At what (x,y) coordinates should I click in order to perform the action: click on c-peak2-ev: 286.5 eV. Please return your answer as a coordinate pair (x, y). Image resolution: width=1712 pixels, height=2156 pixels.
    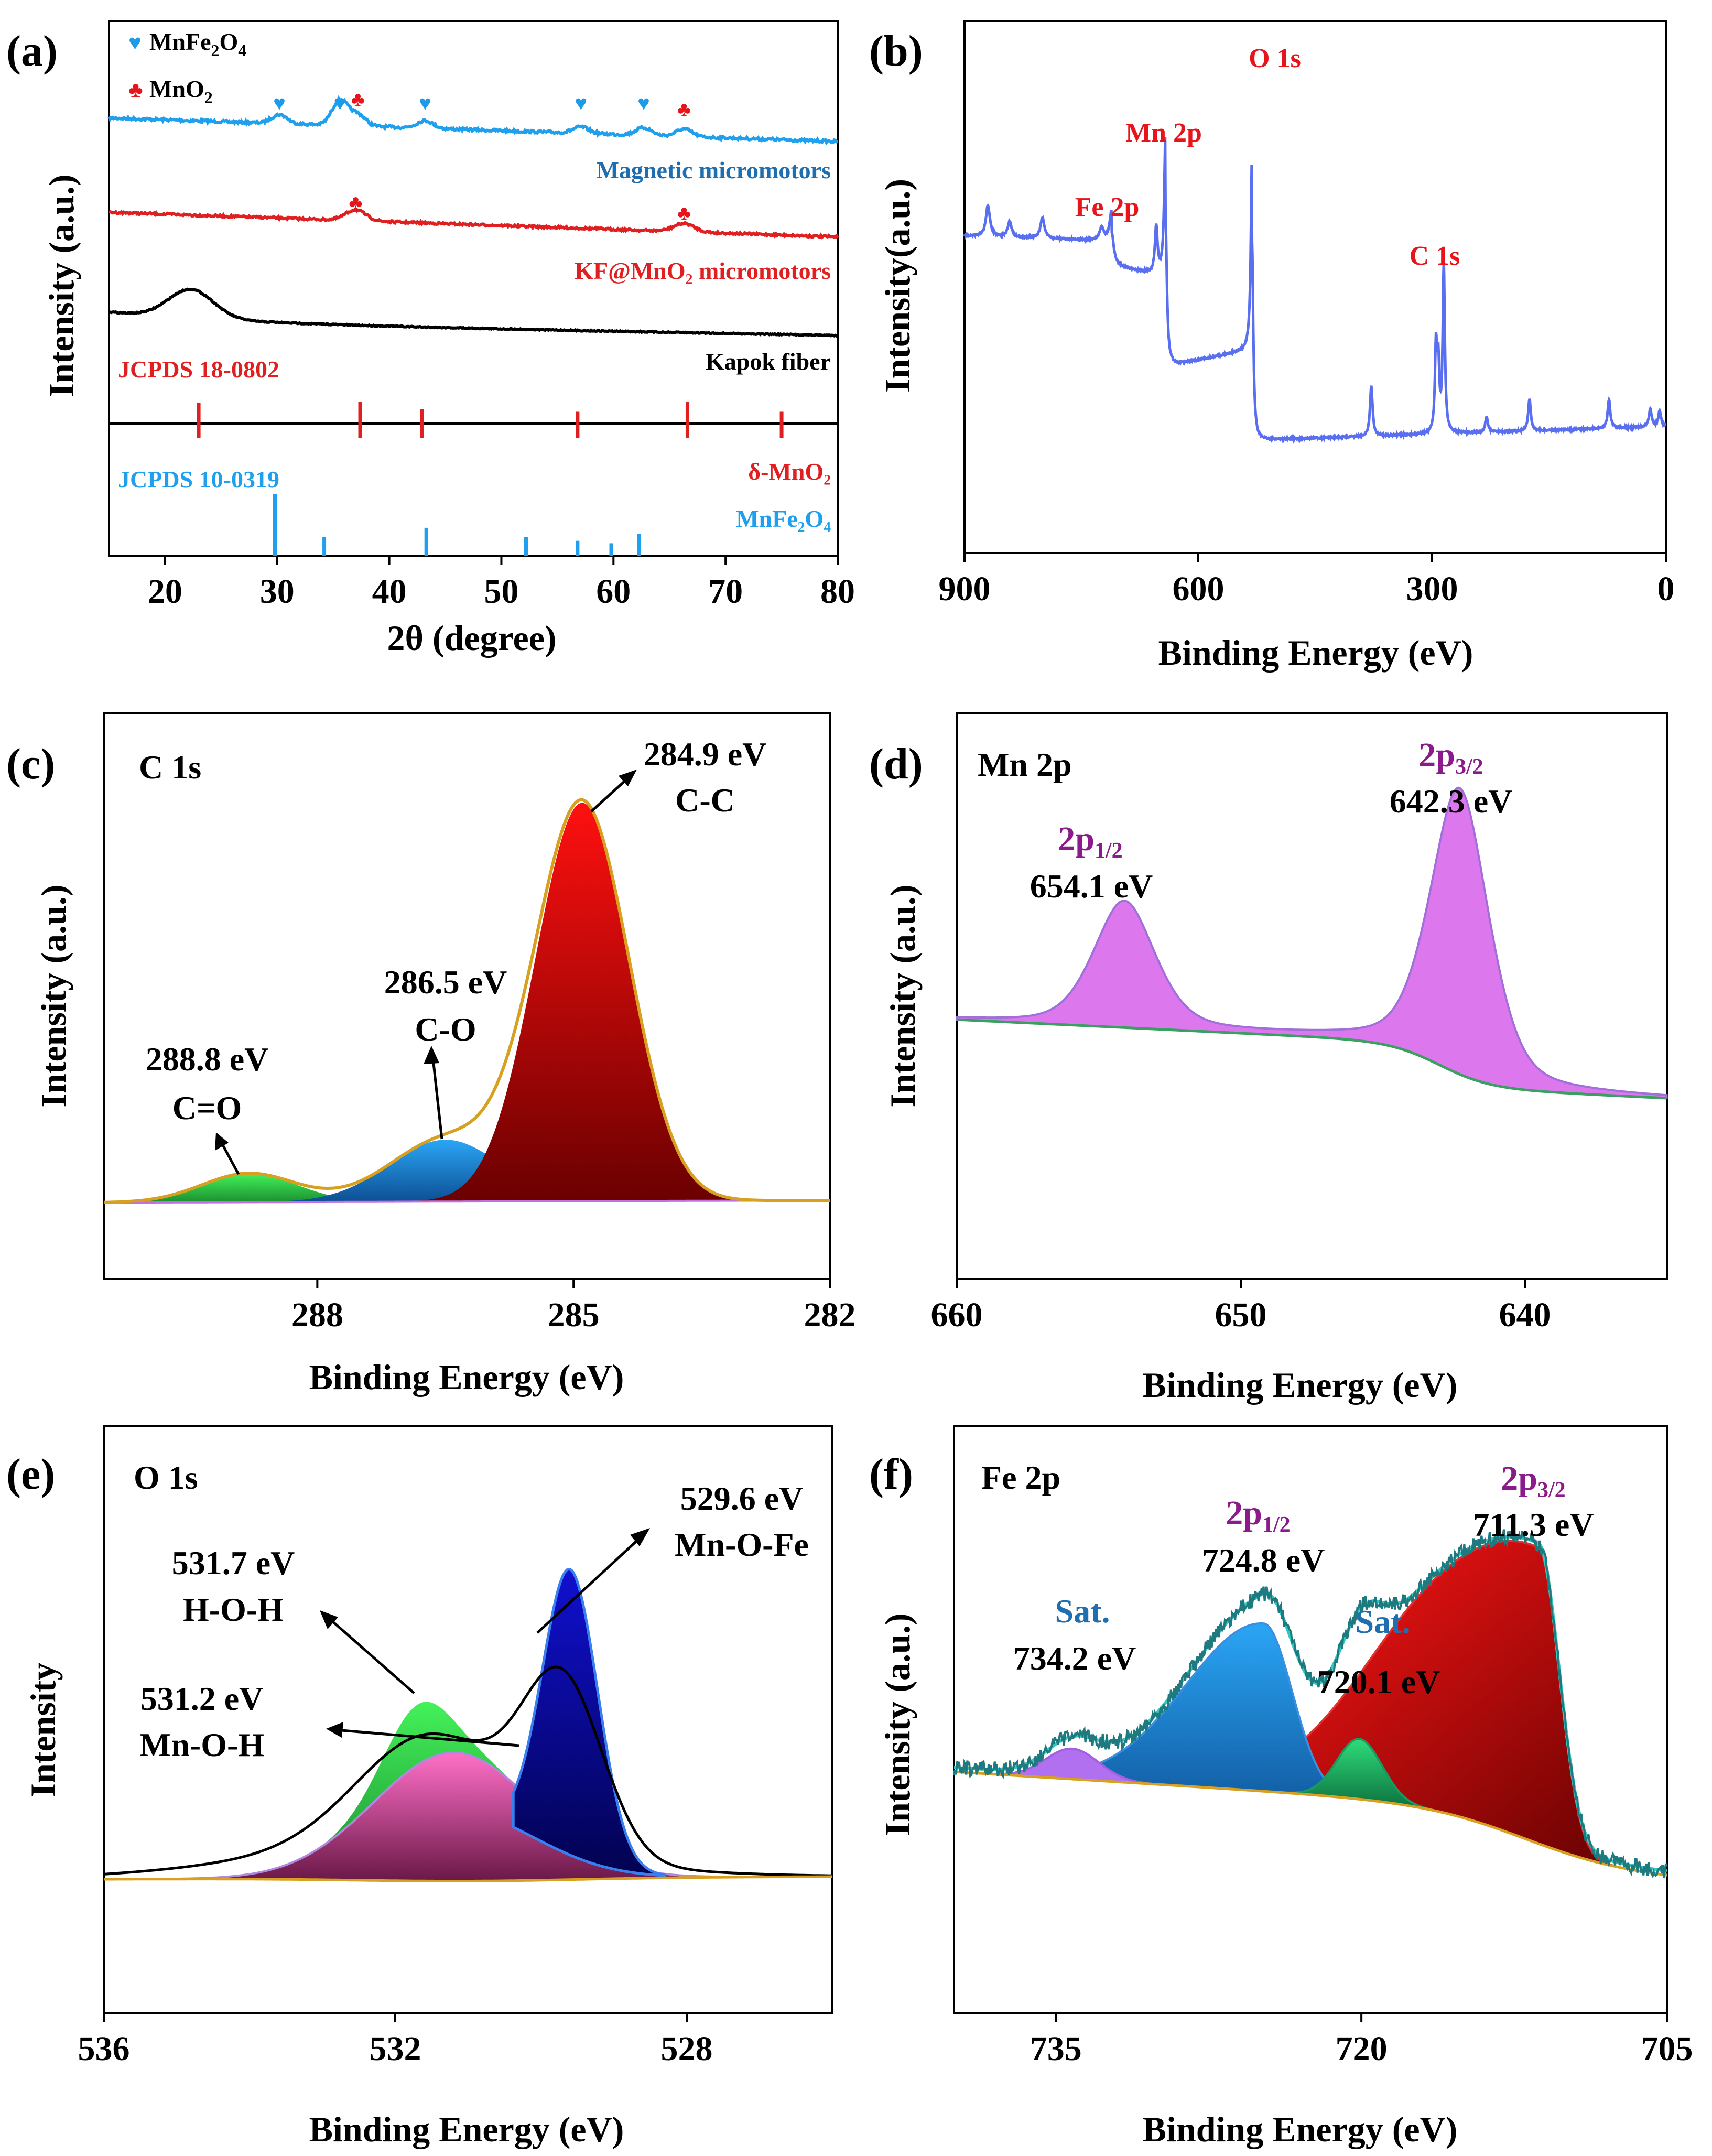
    Looking at the image, I should click on (446, 982).